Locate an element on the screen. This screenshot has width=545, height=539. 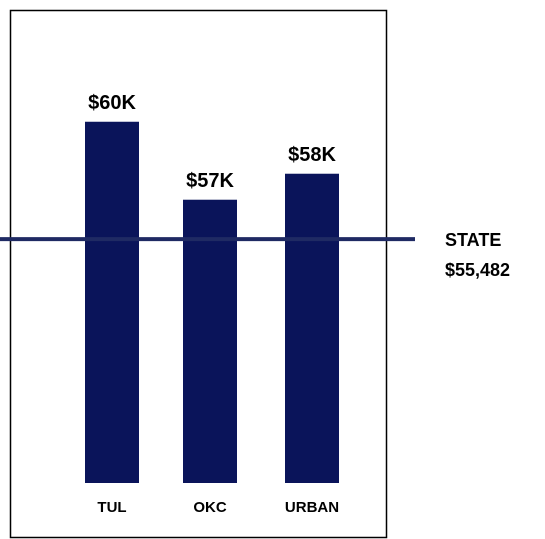
reference-value-label: $55,482 is located at coordinates (477, 270).